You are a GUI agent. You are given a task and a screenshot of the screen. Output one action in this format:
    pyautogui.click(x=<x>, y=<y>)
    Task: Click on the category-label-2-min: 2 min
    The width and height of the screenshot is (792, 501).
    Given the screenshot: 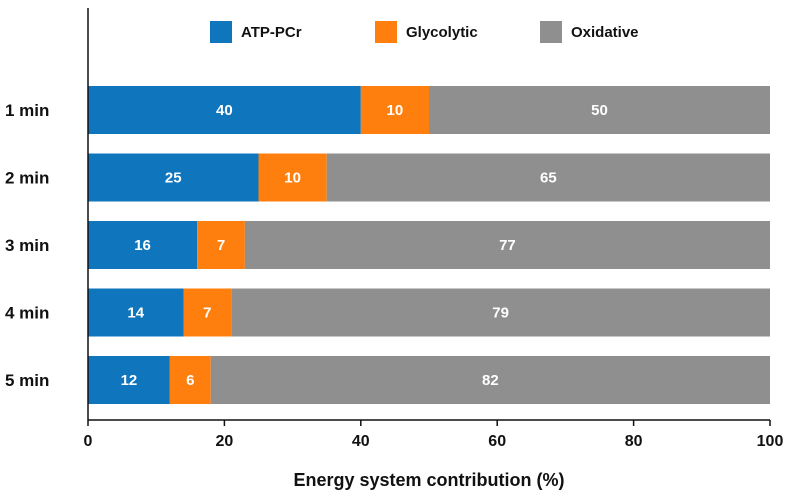 What is the action you would take?
    pyautogui.click(x=27, y=178)
    